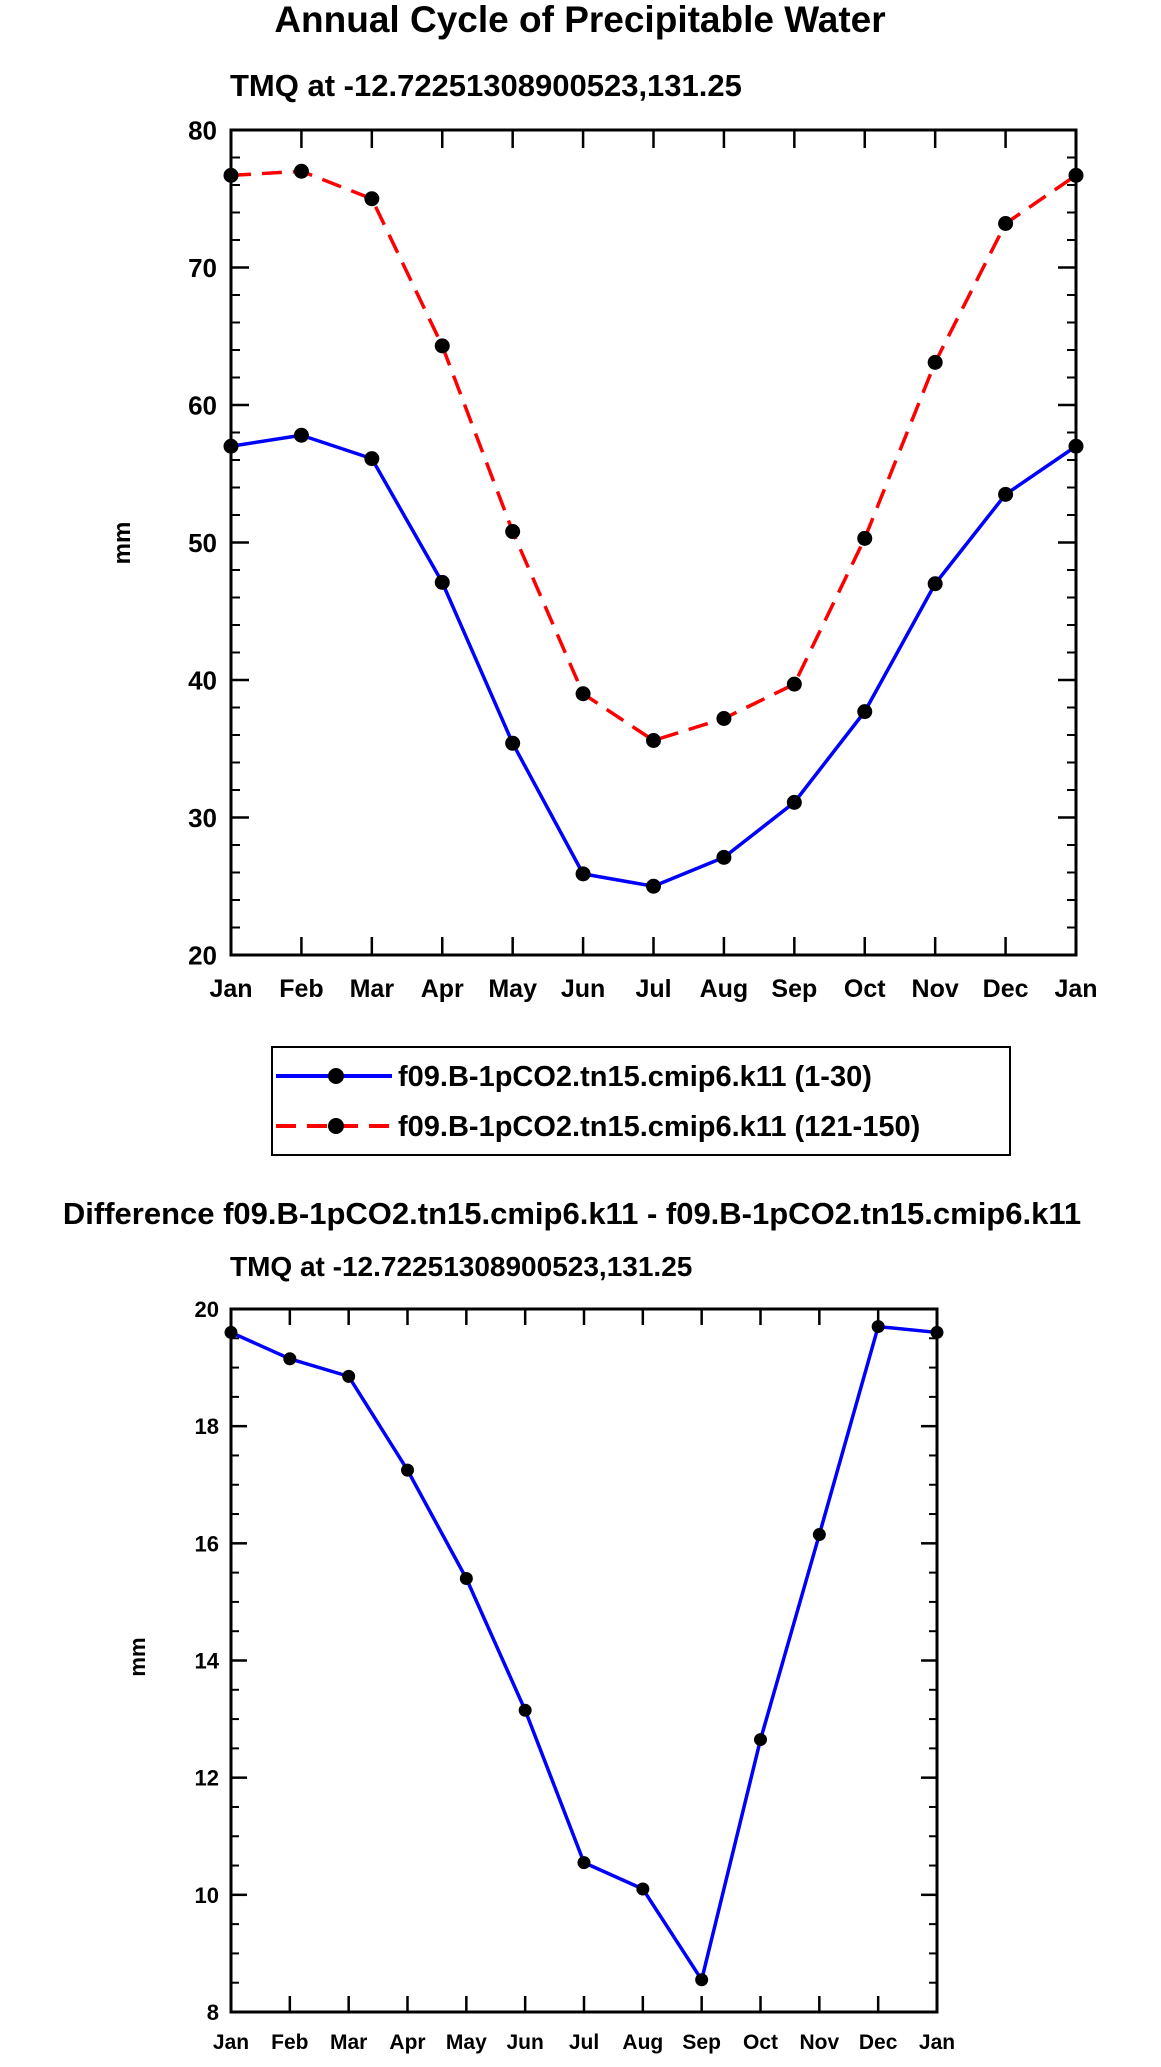  What do you see at coordinates (202, 268) in the screenshot?
I see `y-tick-label: 70` at bounding box center [202, 268].